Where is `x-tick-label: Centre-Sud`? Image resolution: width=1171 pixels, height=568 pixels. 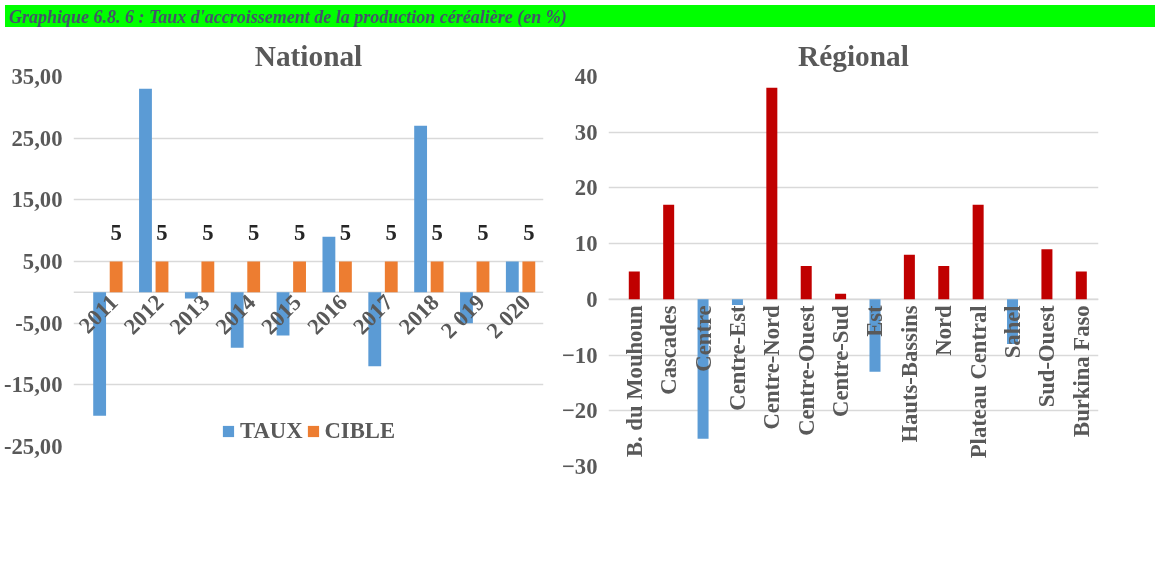 x-tick-label: Centre-Sud is located at coordinates (841, 360).